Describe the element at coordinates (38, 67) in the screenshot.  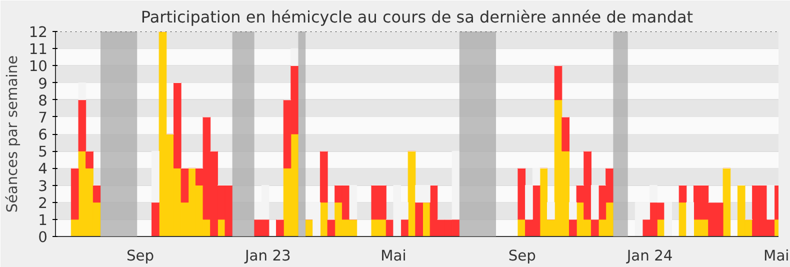
I see `y-tick-label: 10` at that location.